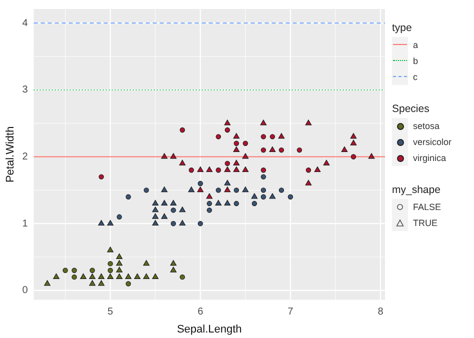  Describe the element at coordinates (25, 224) in the screenshot. I see `y-tick-label: 1` at that location.